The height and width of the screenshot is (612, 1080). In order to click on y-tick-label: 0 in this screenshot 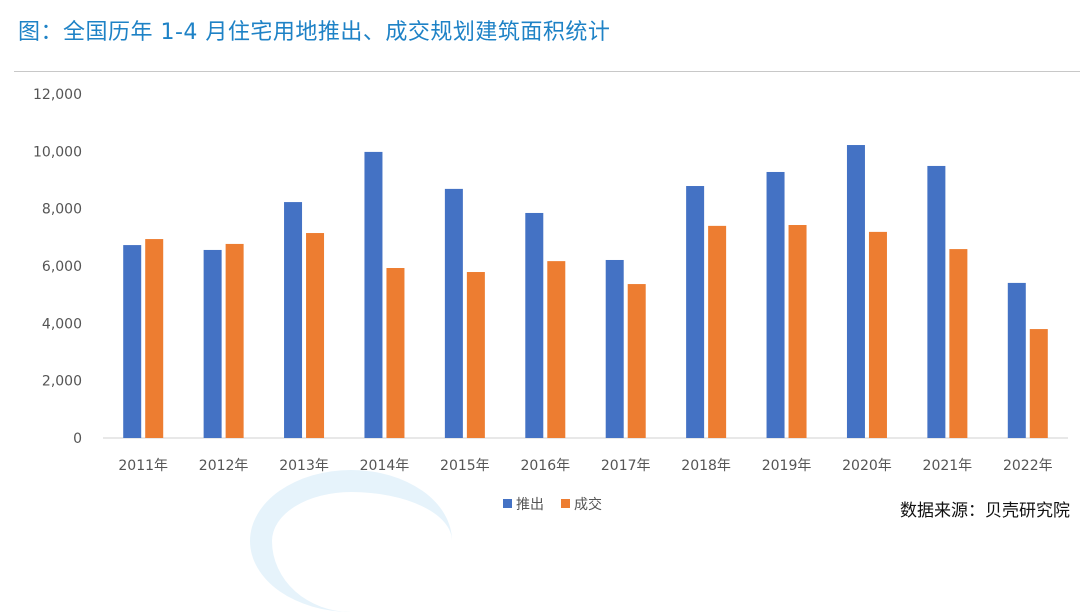, I will do `click(77, 439)`.